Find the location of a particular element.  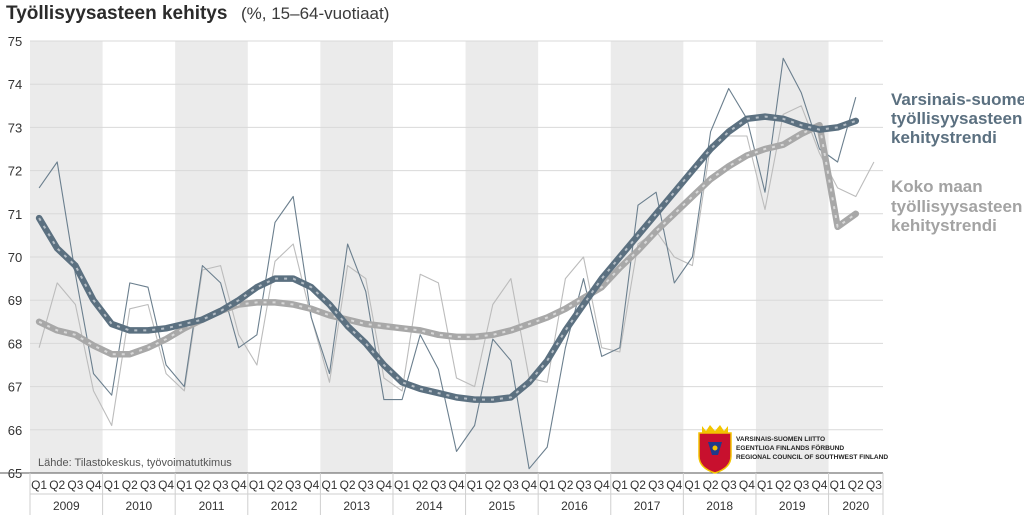

y-tick-label: 66 is located at coordinates (15, 430).